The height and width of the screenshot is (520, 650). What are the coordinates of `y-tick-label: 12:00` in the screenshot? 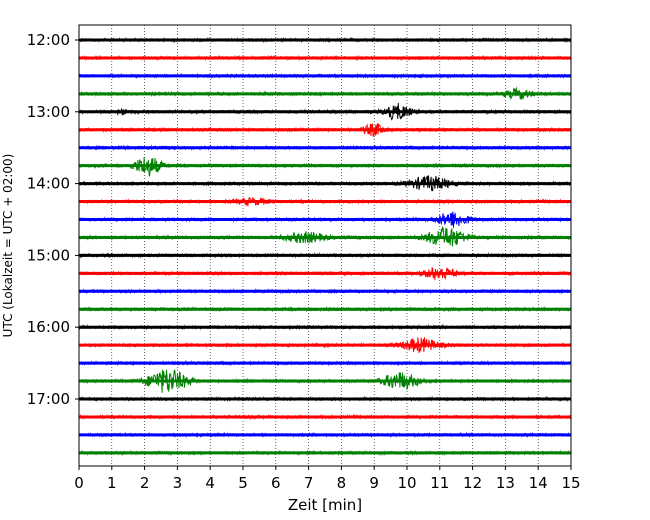 It's located at (48, 40).